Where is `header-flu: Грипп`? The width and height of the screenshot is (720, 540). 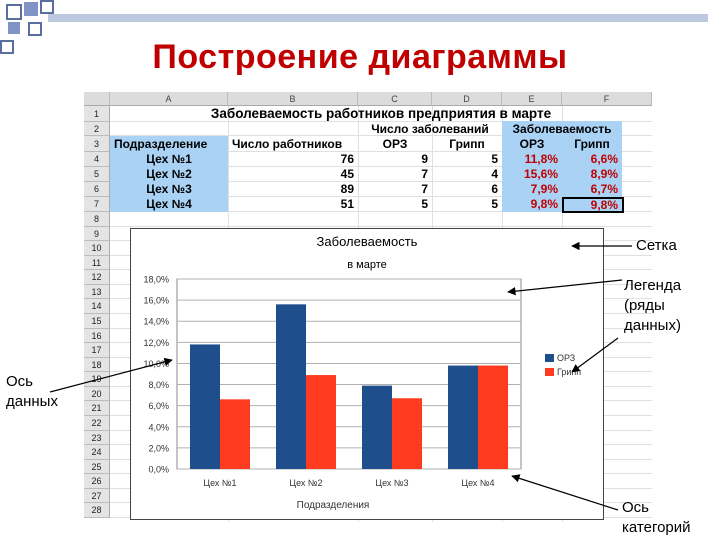 header-flu: Грипп is located at coordinates (467, 144).